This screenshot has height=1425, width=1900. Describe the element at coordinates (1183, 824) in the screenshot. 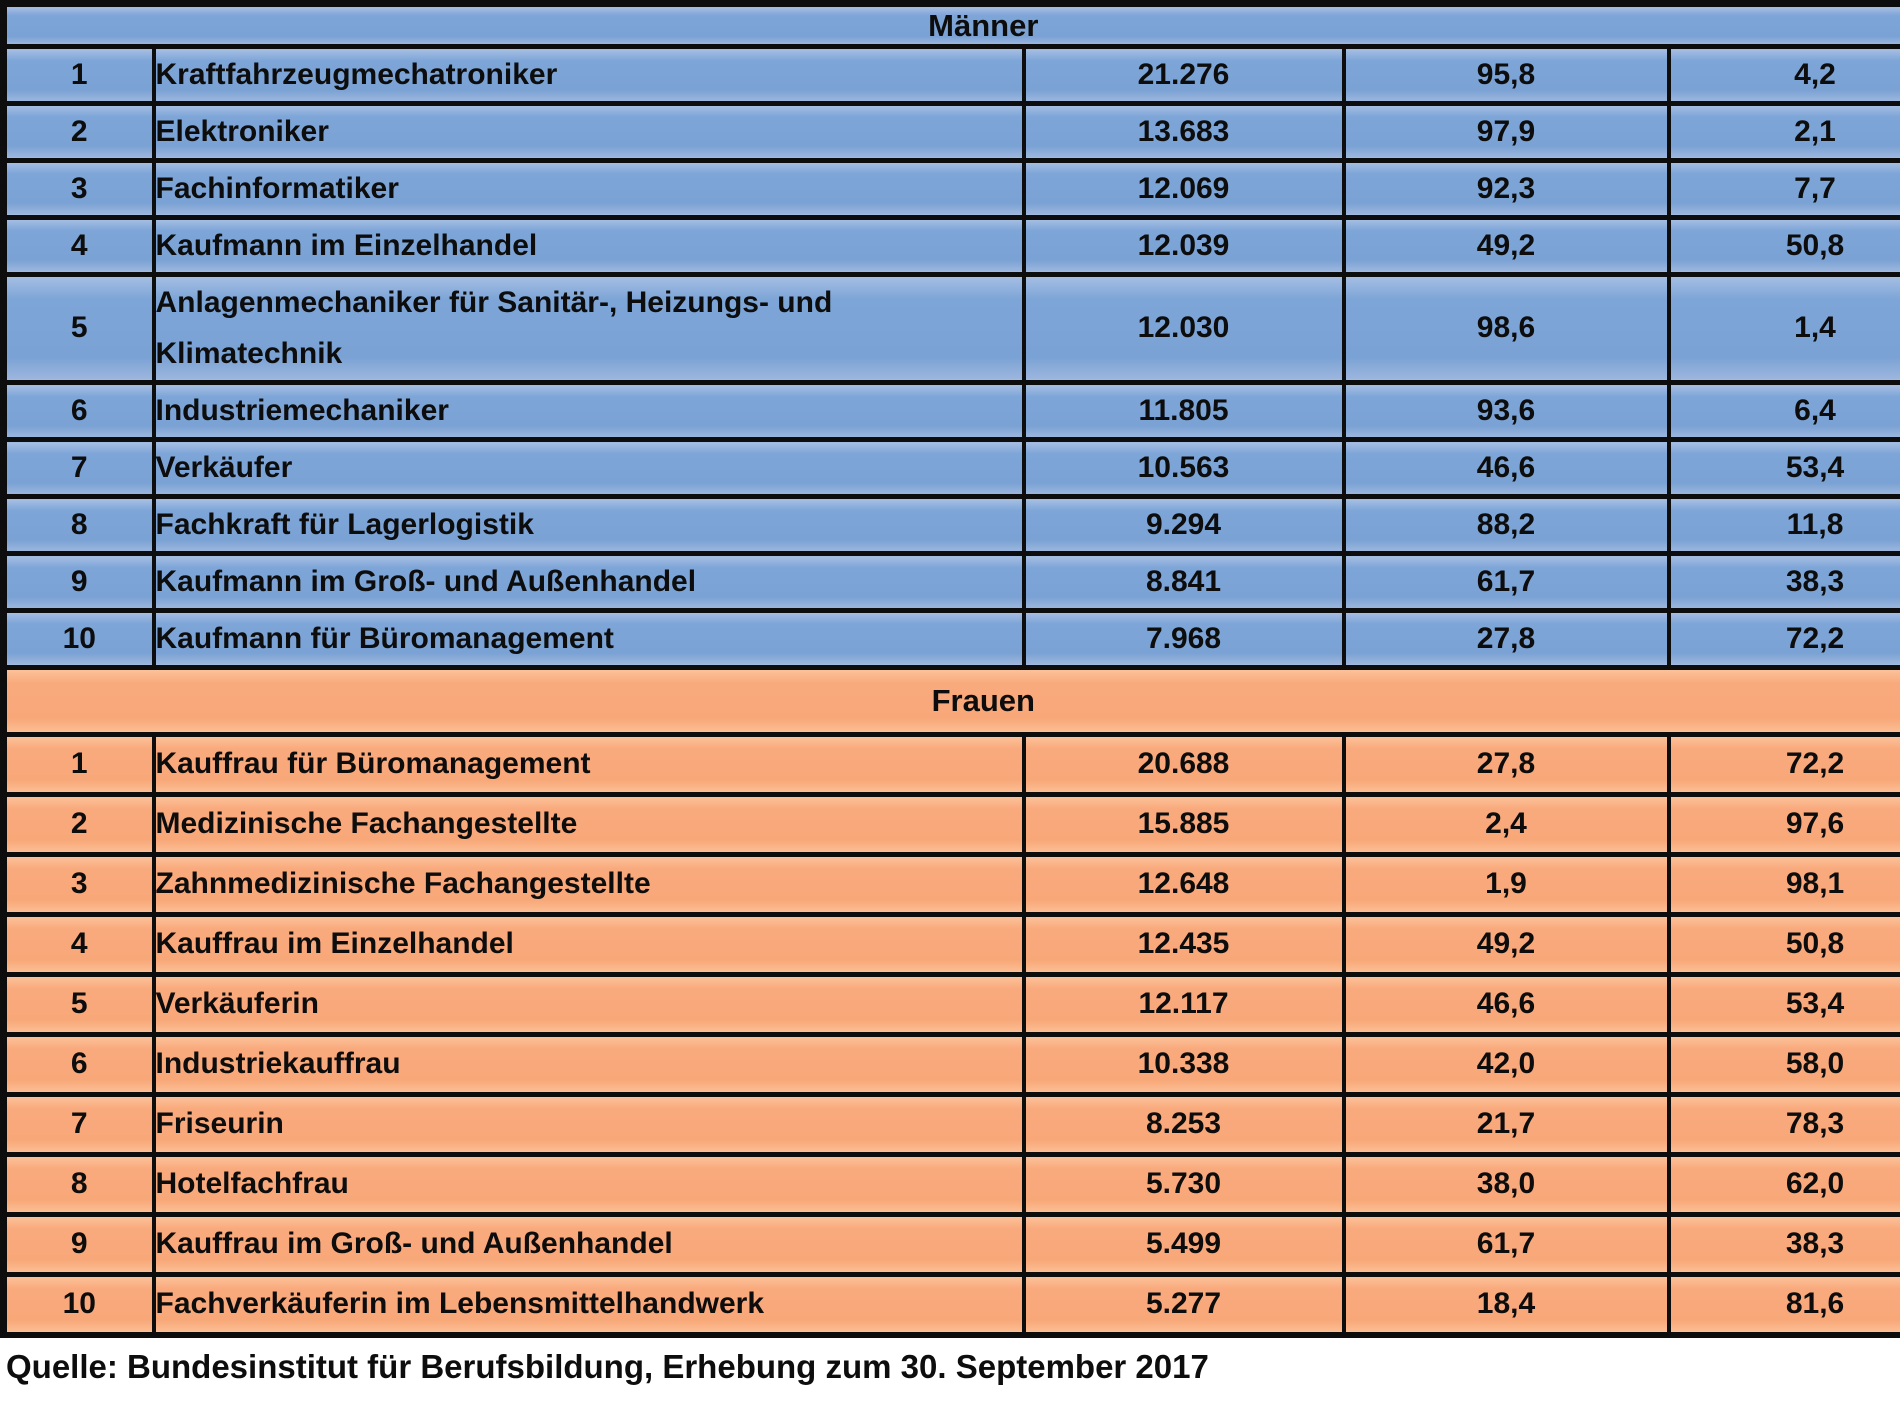

I see `count-cell: 15.885` at that location.